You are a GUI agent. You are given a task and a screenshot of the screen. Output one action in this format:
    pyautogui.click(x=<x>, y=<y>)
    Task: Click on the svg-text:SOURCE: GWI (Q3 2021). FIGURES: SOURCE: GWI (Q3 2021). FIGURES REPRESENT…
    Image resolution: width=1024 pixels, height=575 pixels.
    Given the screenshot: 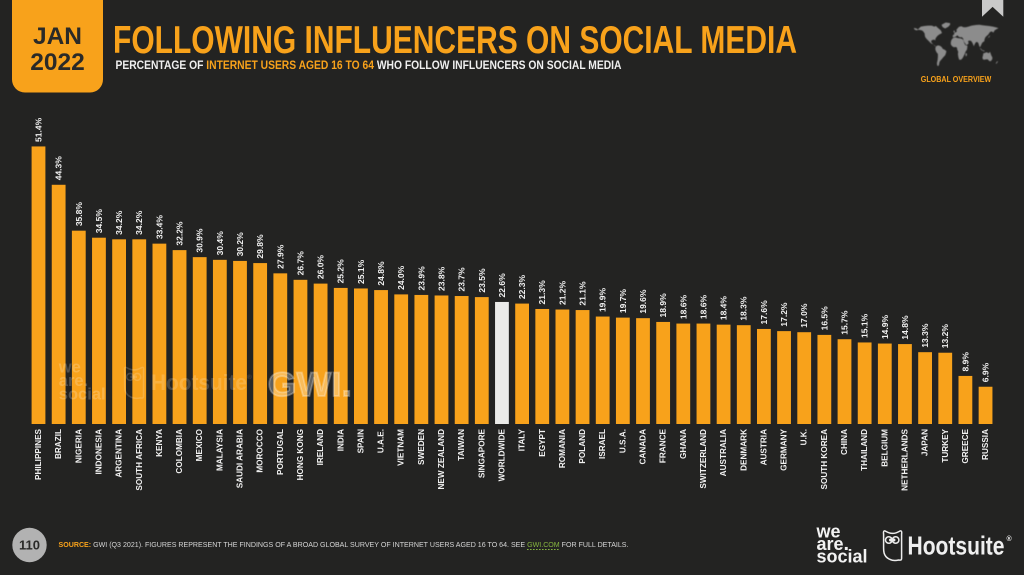 What is the action you would take?
    pyautogui.click(x=344, y=544)
    